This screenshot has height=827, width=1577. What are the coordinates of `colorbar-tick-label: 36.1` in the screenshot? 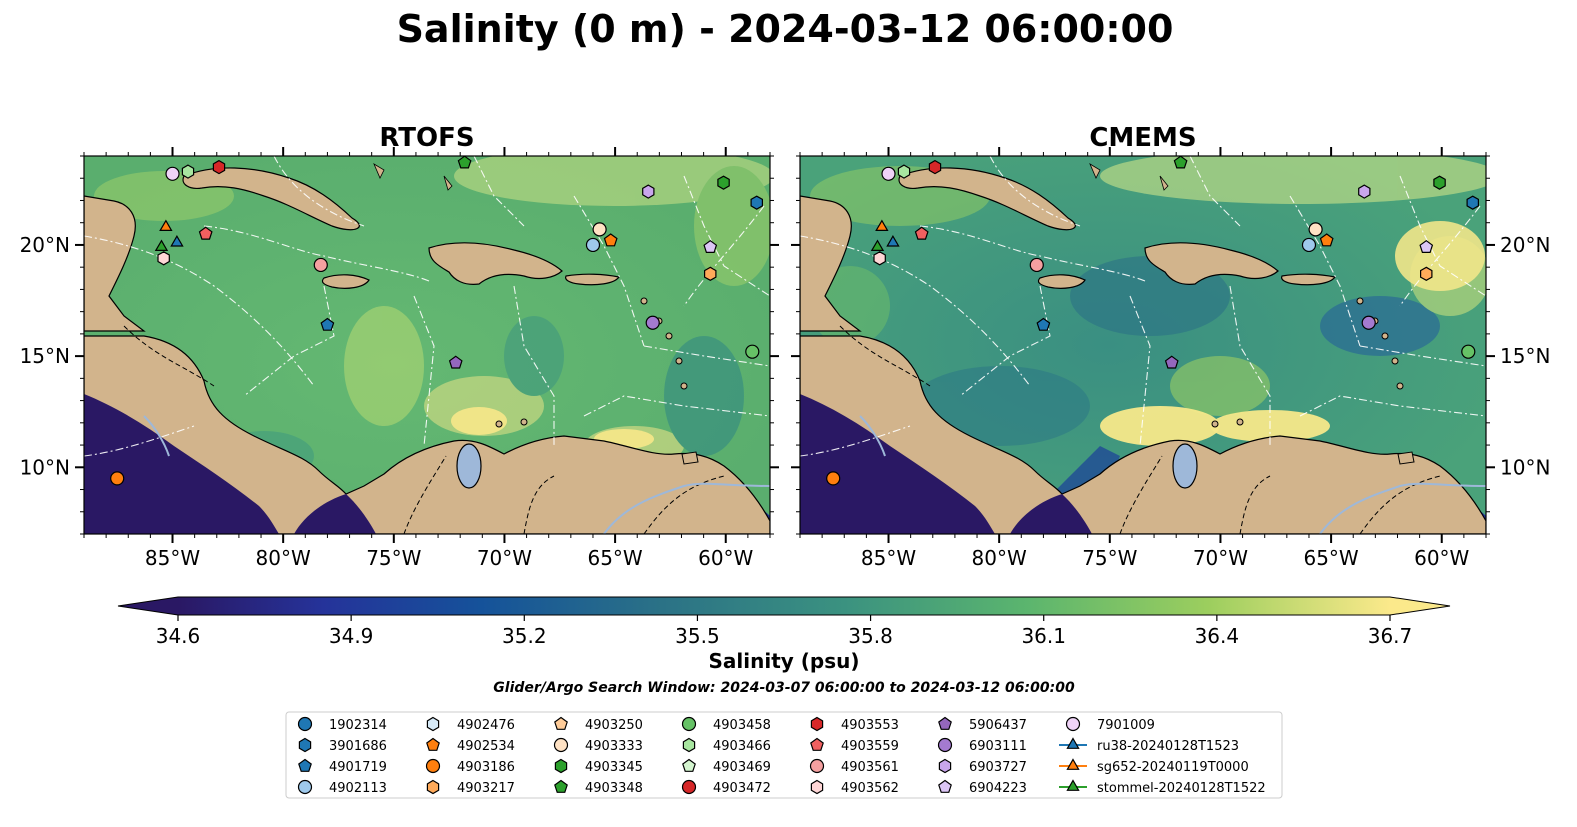 It's located at (1043, 636).